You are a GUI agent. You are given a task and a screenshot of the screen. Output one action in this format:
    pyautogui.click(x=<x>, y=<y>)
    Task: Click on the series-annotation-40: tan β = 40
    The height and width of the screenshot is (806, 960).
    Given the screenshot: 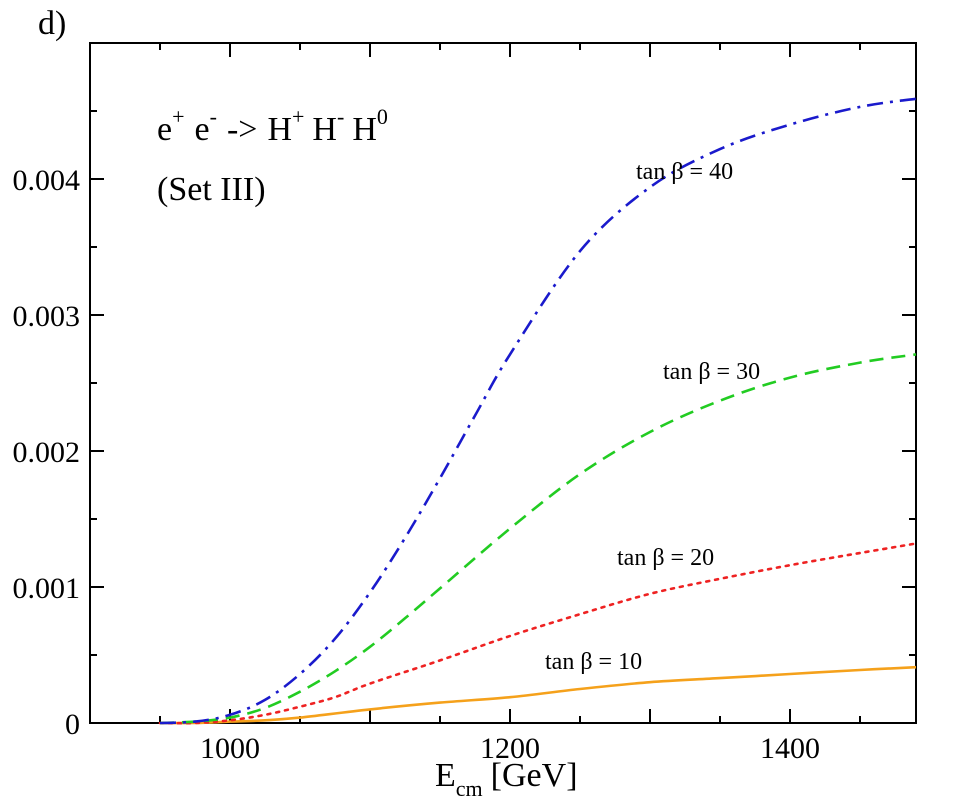 What is the action you would take?
    pyautogui.click(x=684, y=172)
    